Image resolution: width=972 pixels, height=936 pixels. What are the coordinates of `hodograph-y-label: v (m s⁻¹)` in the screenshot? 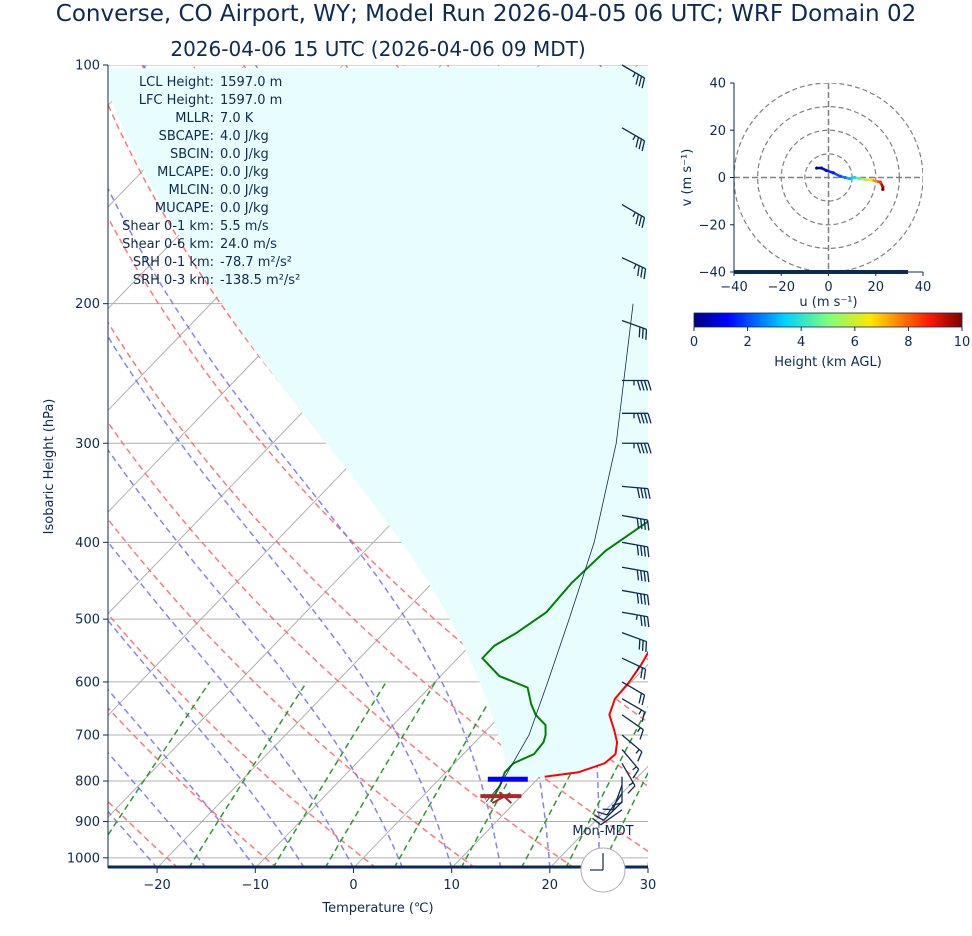 It's located at (687, 178).